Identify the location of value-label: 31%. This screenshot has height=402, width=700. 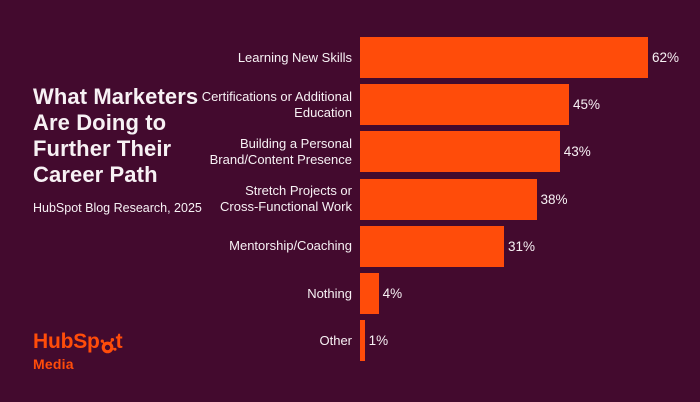
(522, 246).